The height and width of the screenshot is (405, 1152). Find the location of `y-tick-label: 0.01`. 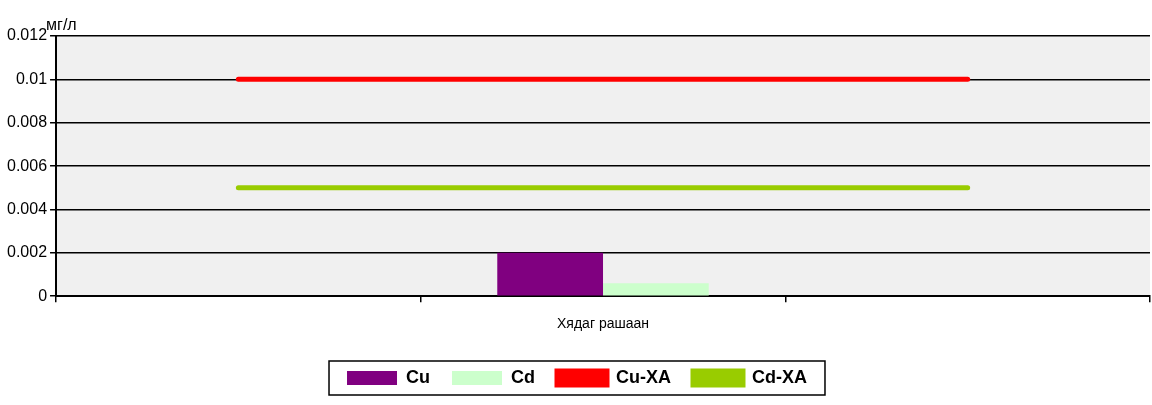

y-tick-label: 0.01 is located at coordinates (31, 78).